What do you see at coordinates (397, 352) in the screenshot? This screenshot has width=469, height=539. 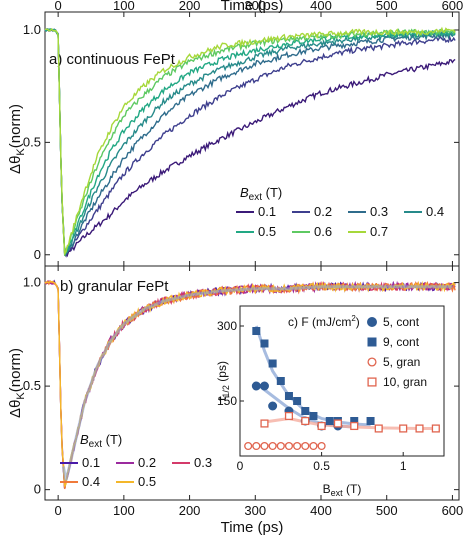 I see `panel-c-legend: 5, cont 9, cont 5, gran 10, gran` at bounding box center [397, 352].